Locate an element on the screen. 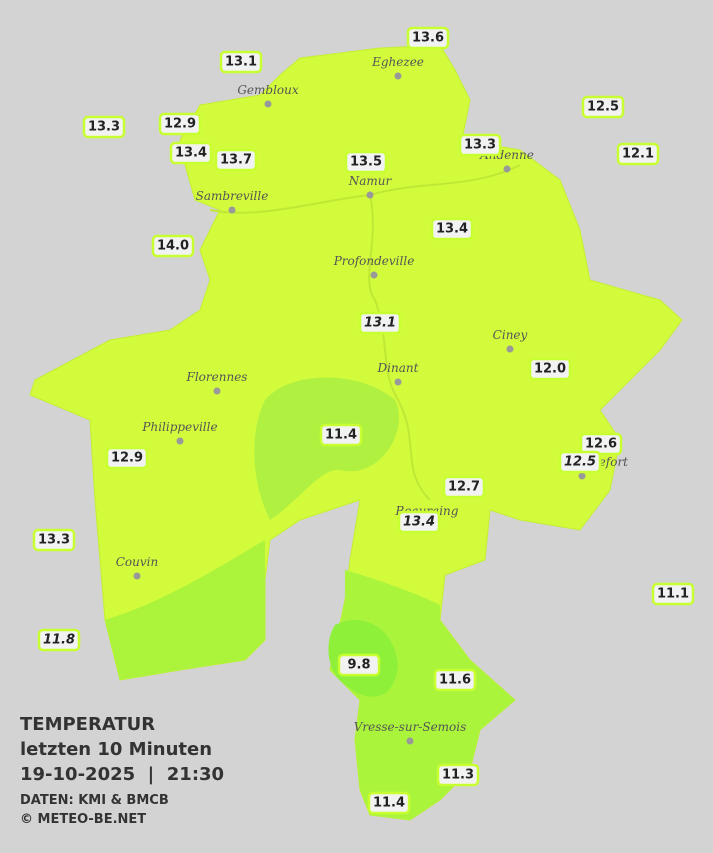 The height and width of the screenshot is (853, 713). cool-zone is located at coordinates (185, 610).